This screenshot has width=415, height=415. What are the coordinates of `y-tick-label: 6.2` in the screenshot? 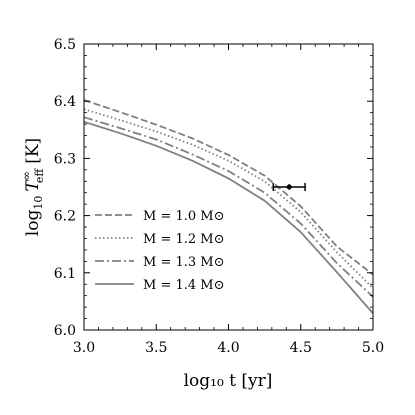 It's located at (65, 217).